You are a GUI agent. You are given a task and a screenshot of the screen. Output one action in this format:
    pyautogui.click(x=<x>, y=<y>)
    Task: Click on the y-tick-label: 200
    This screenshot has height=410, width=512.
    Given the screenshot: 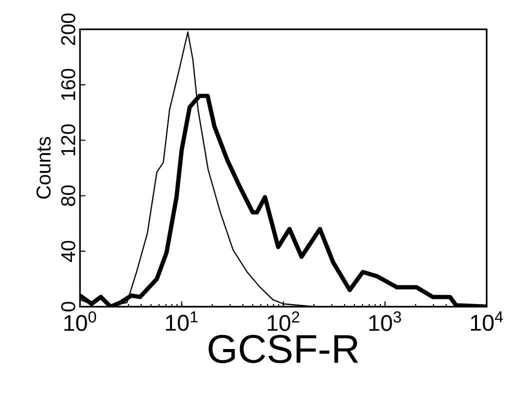 What is the action you would take?
    pyautogui.click(x=68, y=29)
    